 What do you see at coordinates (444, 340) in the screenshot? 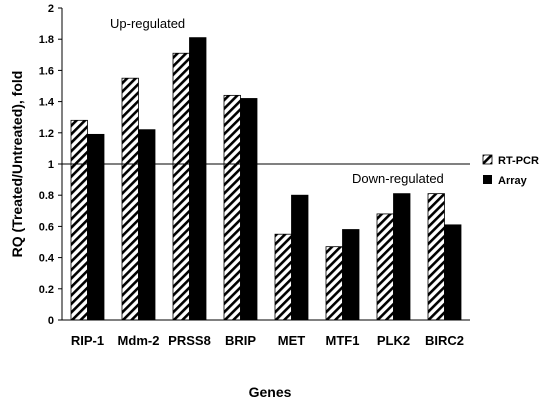
I see `category-label: BIRC2` at bounding box center [444, 340].